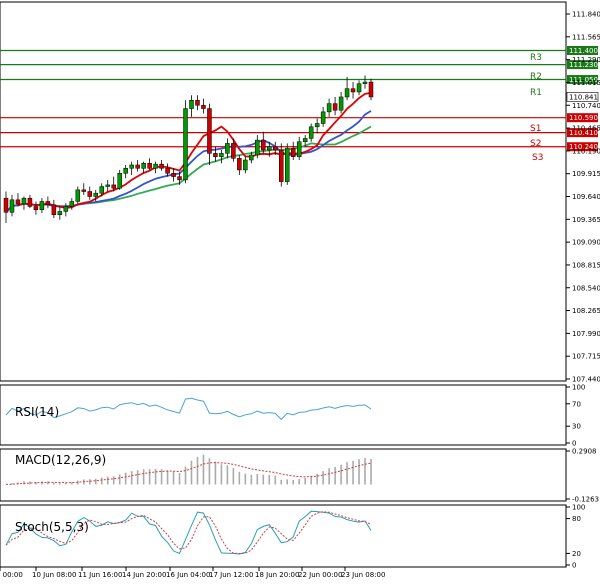  What do you see at coordinates (194, 150) in the screenshot?
I see `ma-fast-line` at bounding box center [194, 150].